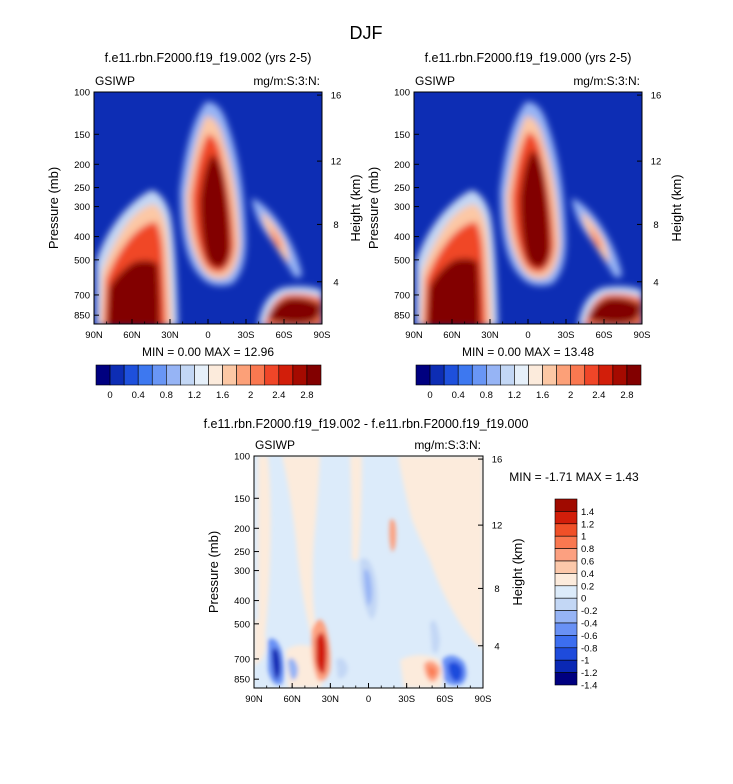 This screenshot has height=784, width=733. I want to click on panel-1-lat-ticks: 90N 60N 30N 0 30S 60S 90S, so click(207, 330).